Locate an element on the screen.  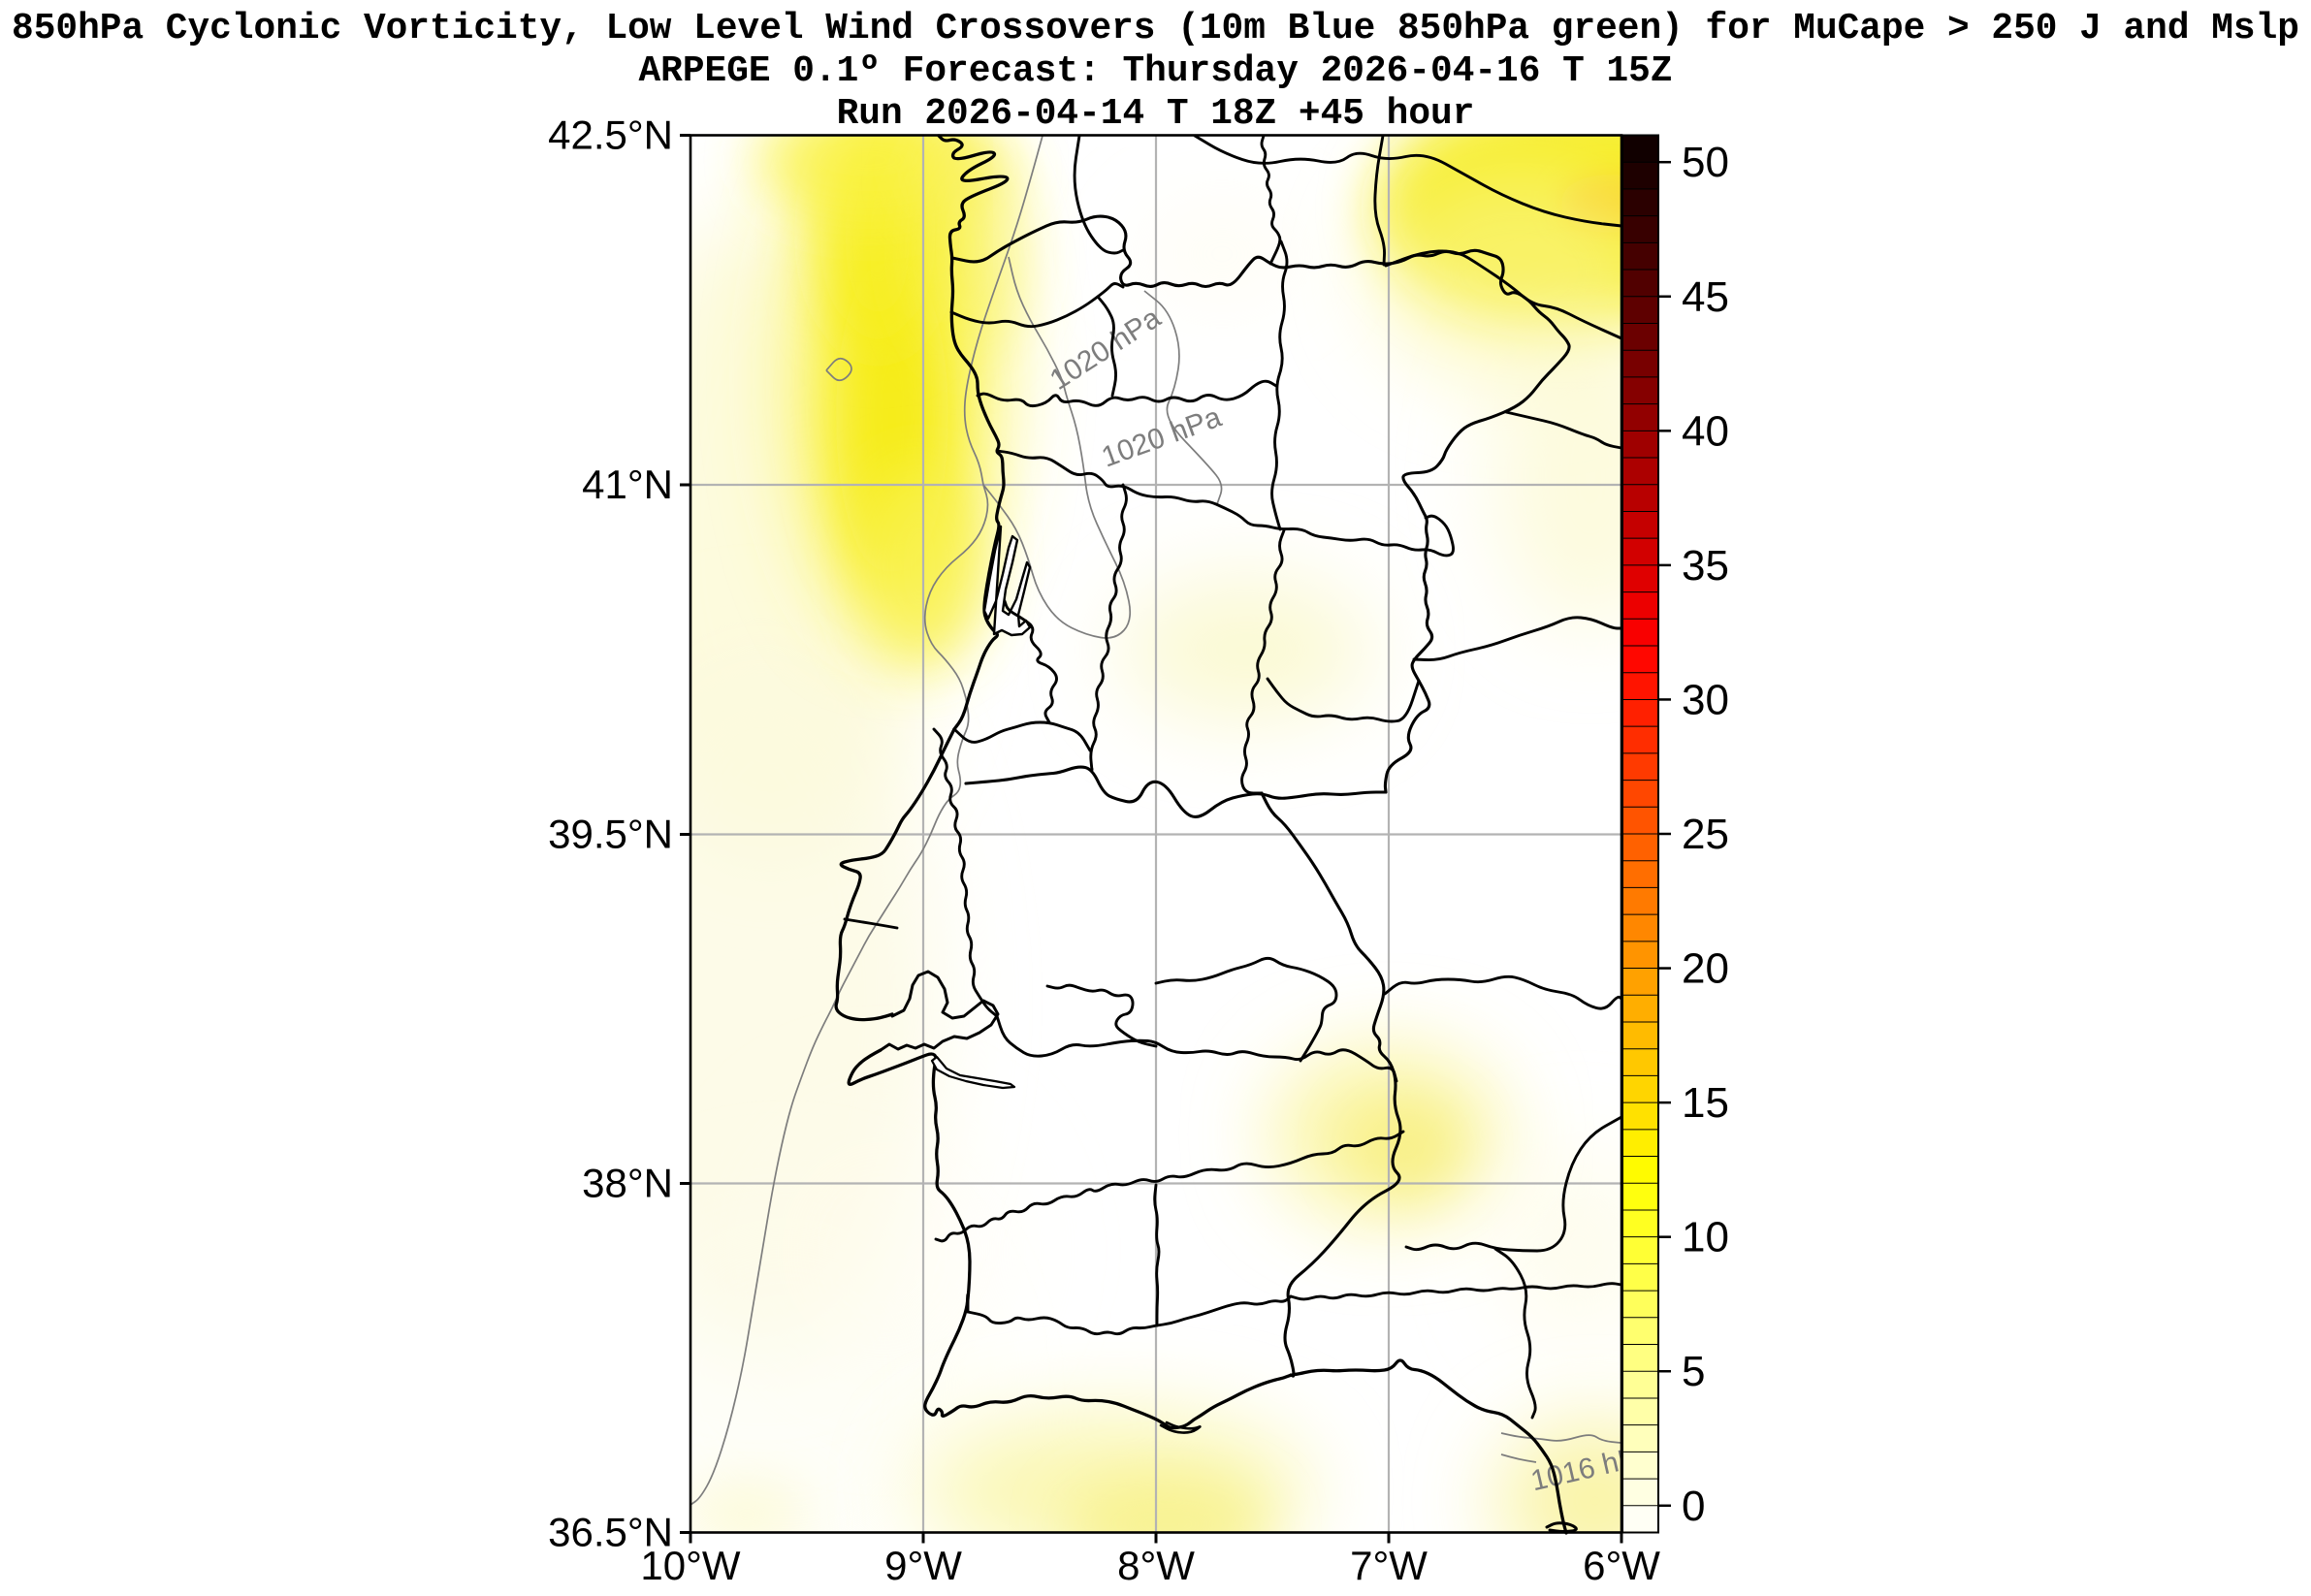
svg-text: 25 is located at coordinates (1705, 834).